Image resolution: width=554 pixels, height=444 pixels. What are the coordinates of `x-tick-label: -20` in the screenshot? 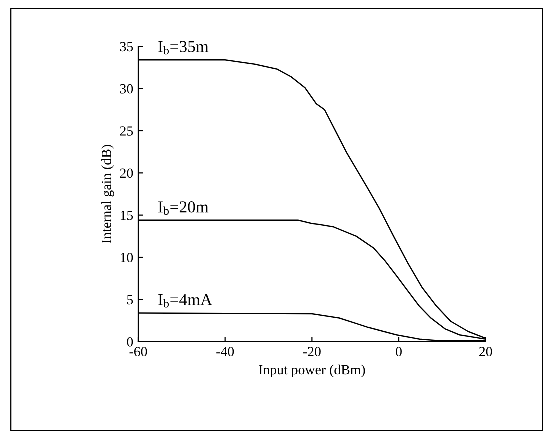 It's located at (312, 352).